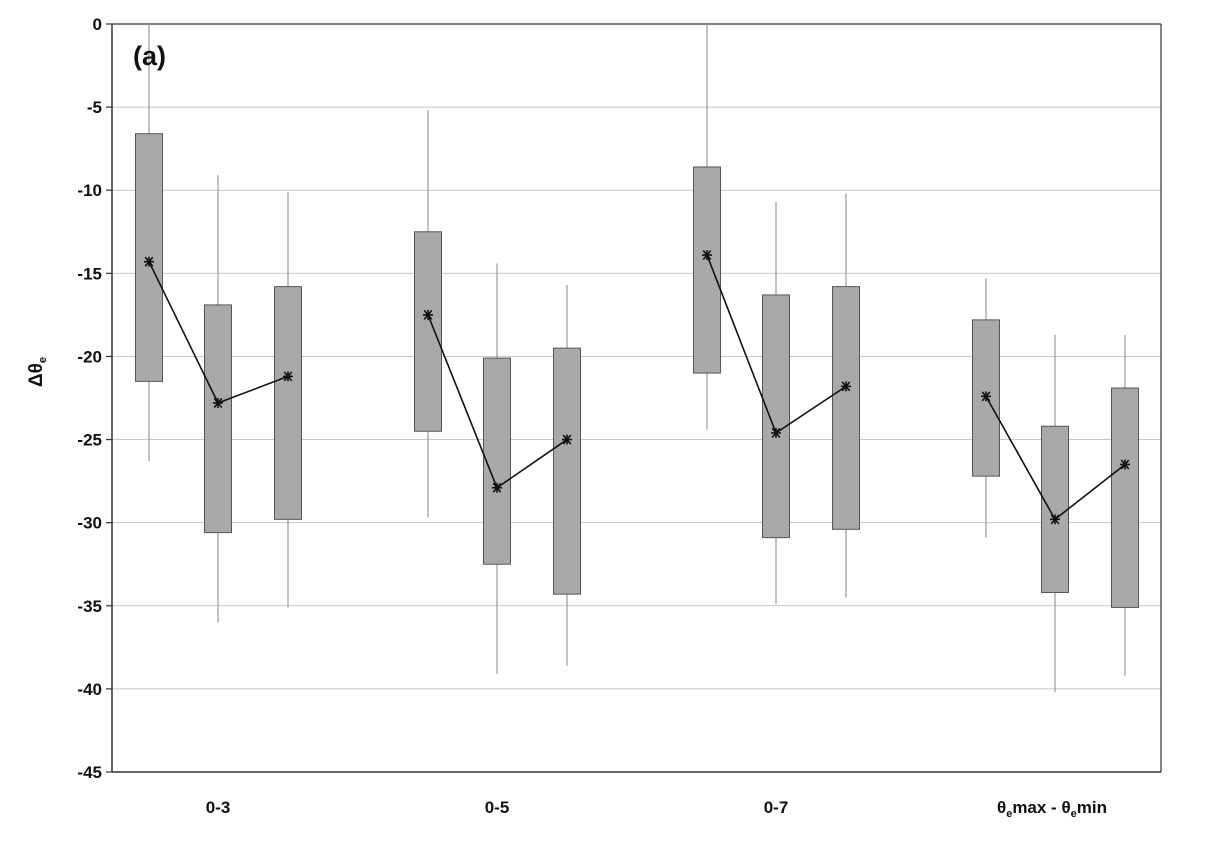 The height and width of the screenshot is (841, 1209). What do you see at coordinates (89, 772) in the screenshot?
I see `y-tick-label: -45` at bounding box center [89, 772].